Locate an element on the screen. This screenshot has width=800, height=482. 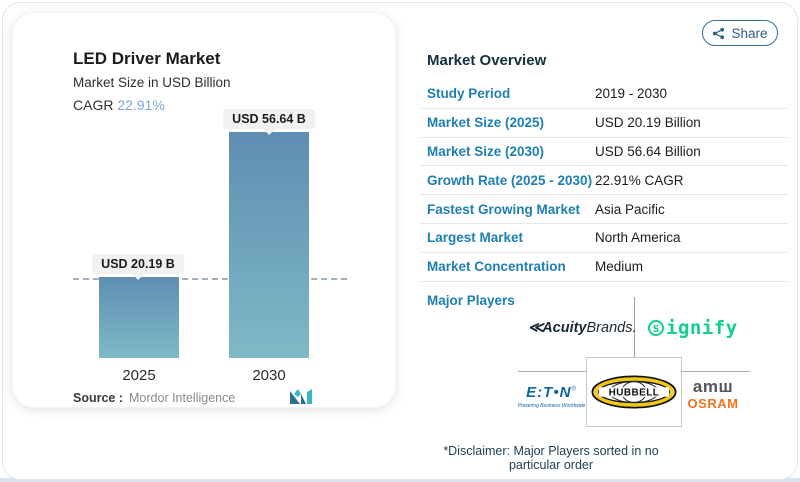
cagr-value: 22.91% is located at coordinates (141, 105).